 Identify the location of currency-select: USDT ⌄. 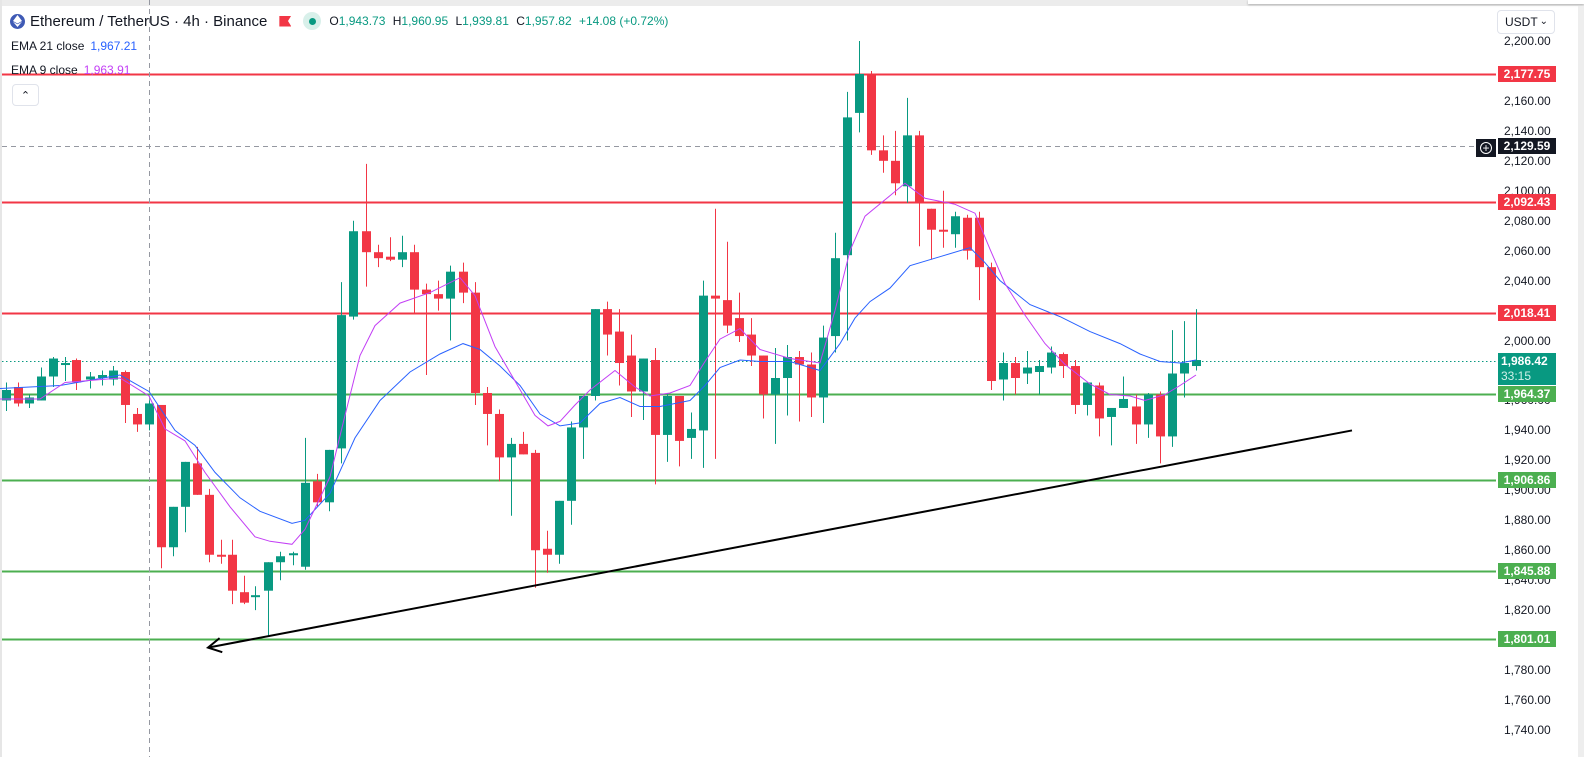
(1526, 22).